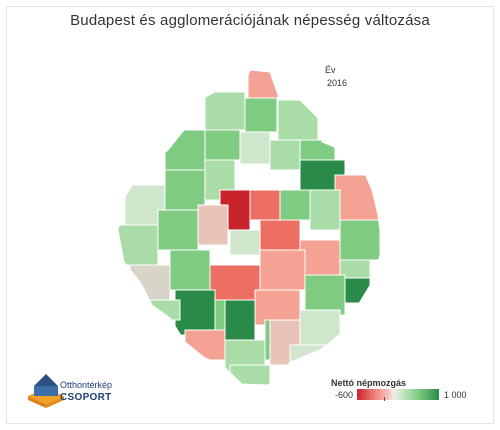  What do you see at coordinates (86, 397) in the screenshot?
I see `logo-text-secondary: CSOPORT` at bounding box center [86, 397].